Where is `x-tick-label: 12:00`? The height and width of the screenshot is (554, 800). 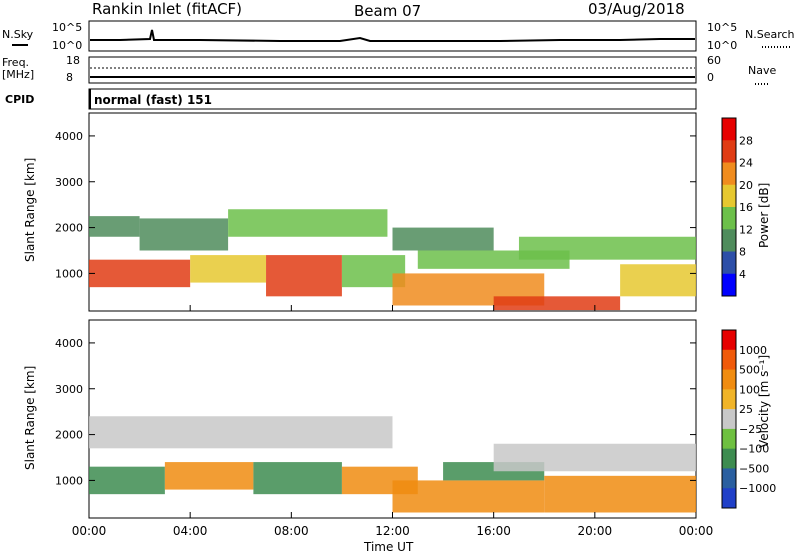 x-tick-label: 12:00 is located at coordinates (392, 531).